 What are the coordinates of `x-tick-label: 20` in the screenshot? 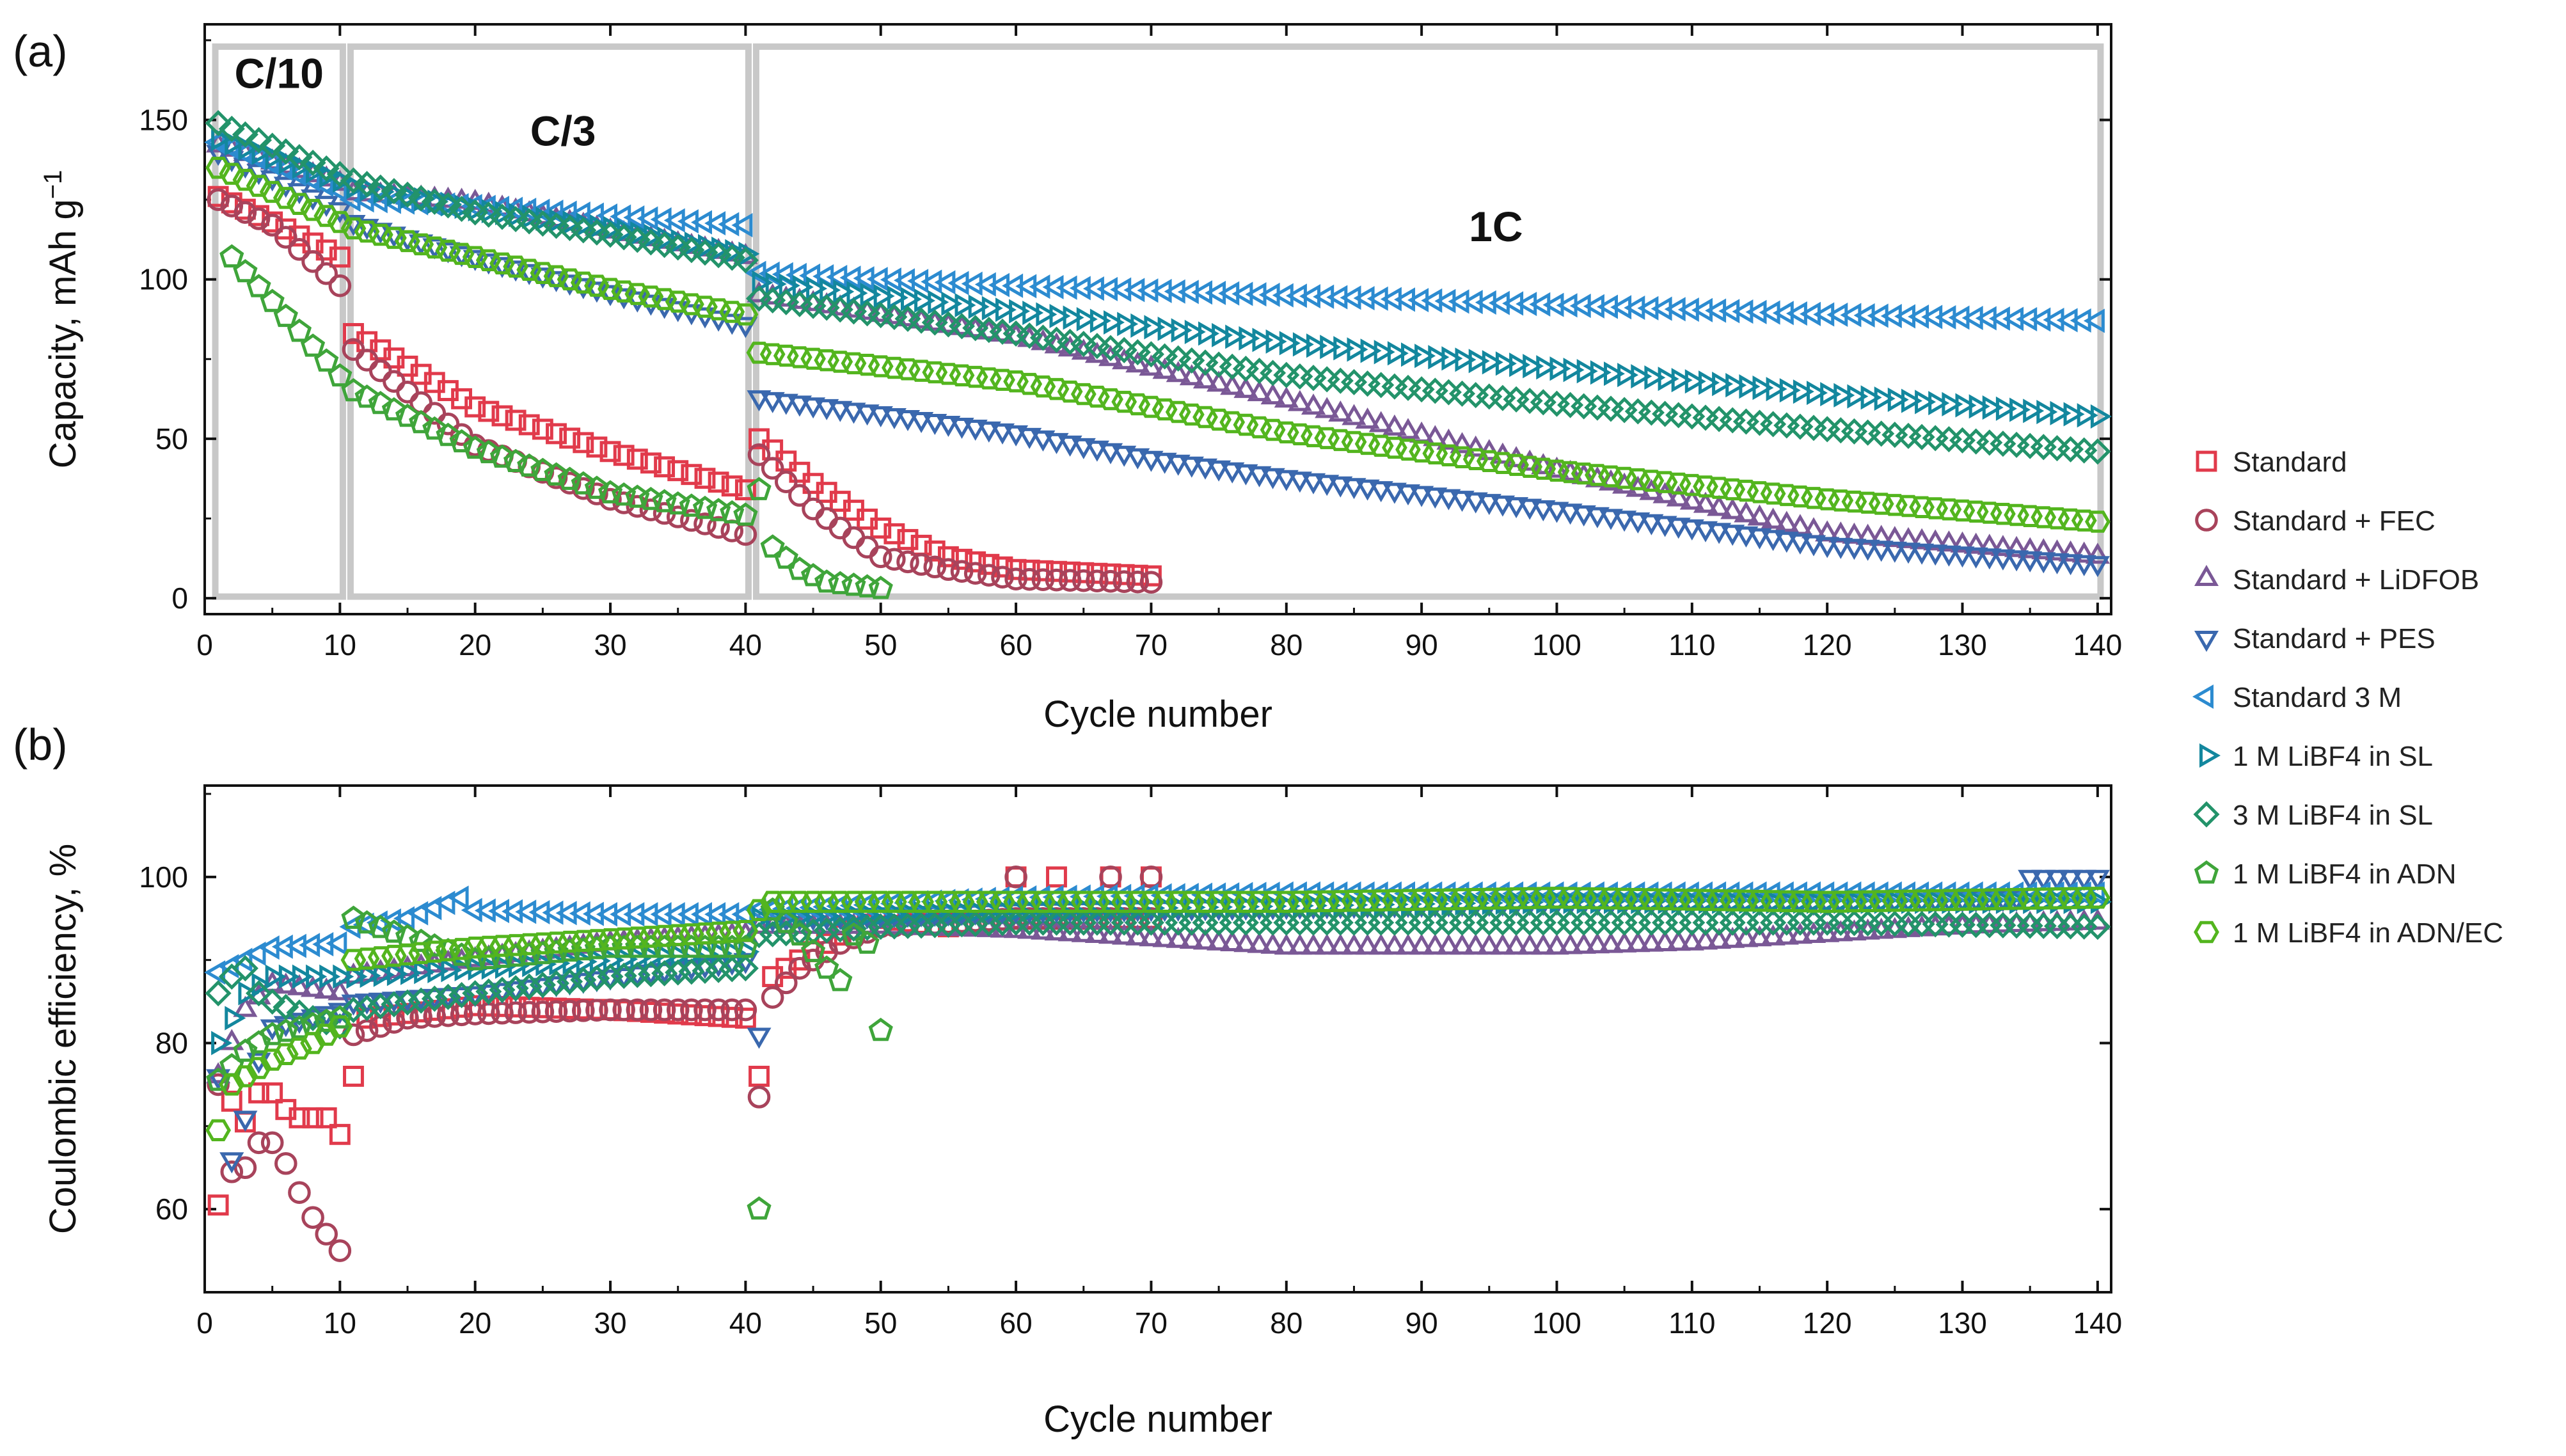 It's located at (475, 645).